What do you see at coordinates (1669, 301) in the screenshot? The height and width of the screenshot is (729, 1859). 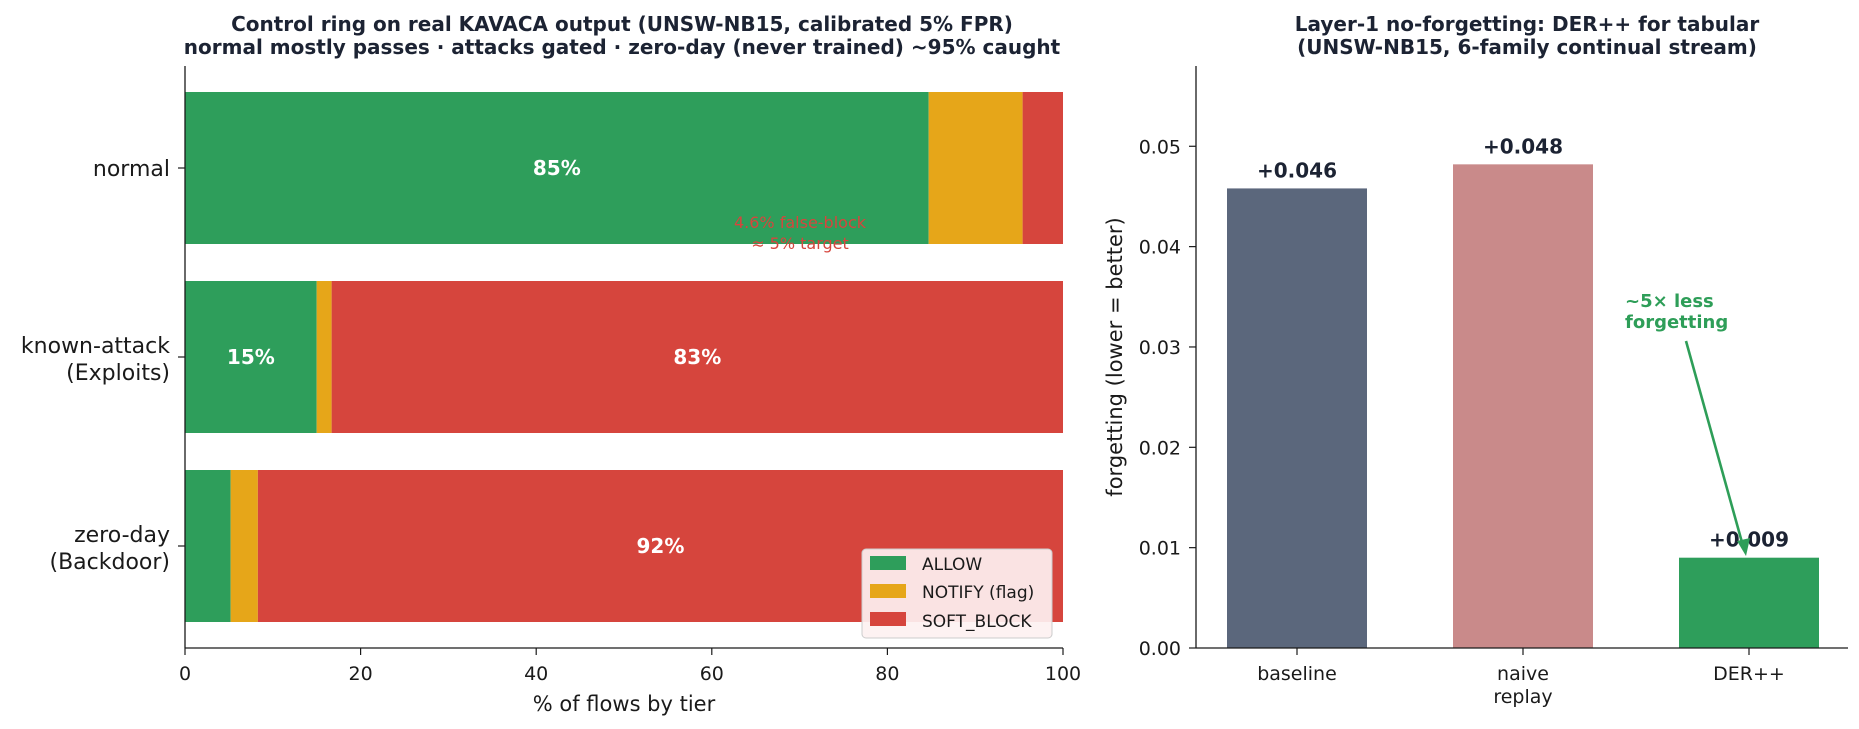 I see `less-forgetting-annotation-line1: ~5× less` at bounding box center [1669, 301].